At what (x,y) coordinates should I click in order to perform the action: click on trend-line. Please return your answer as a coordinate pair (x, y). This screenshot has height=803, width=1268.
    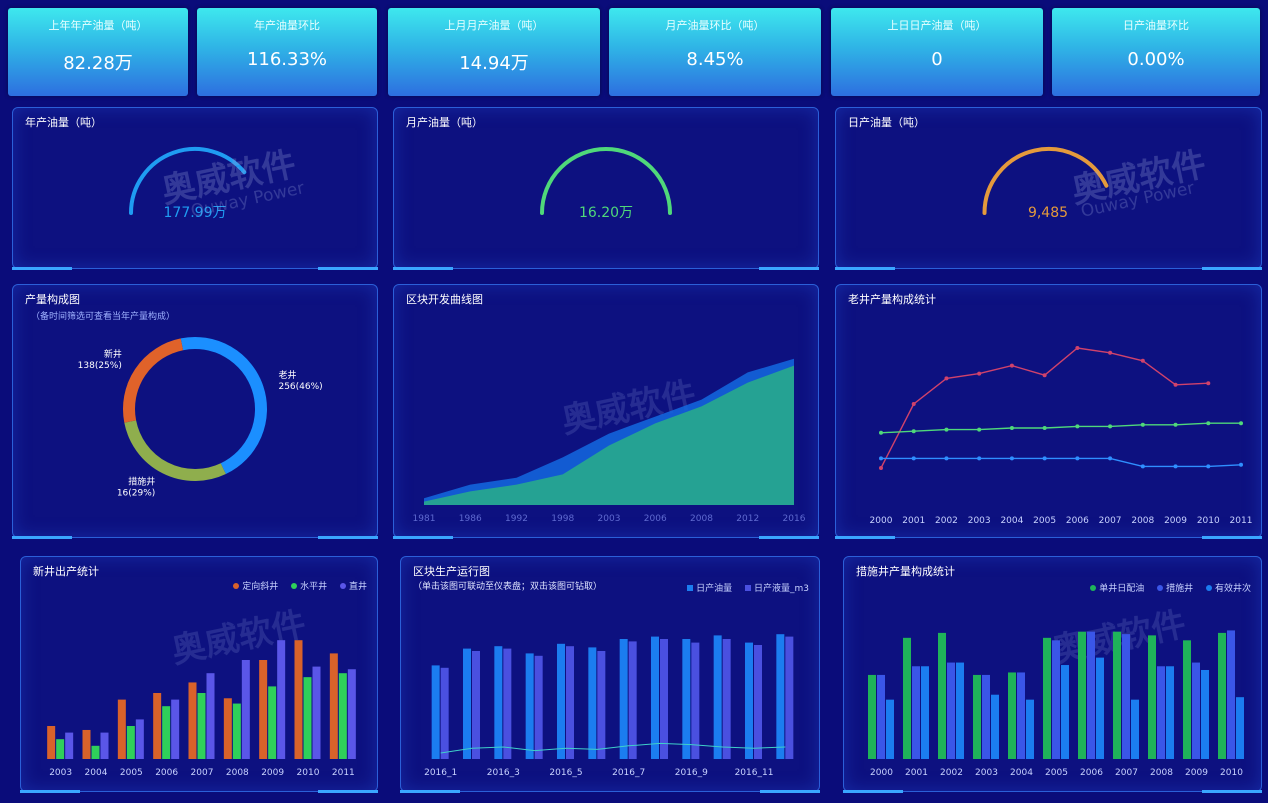
    Looking at the image, I should click on (613, 748).